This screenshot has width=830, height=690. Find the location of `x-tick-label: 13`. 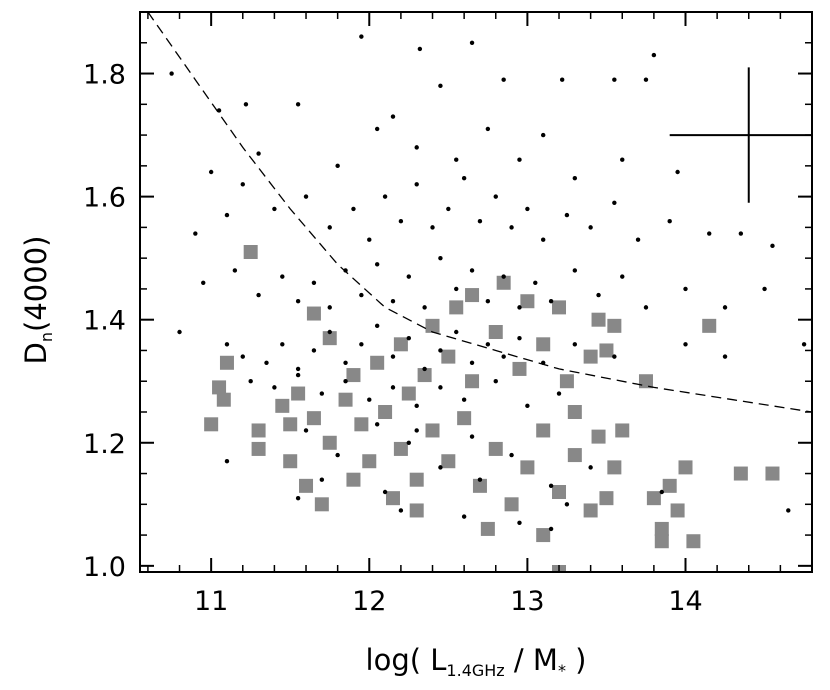

x-tick-label: 13 is located at coordinates (527, 601).